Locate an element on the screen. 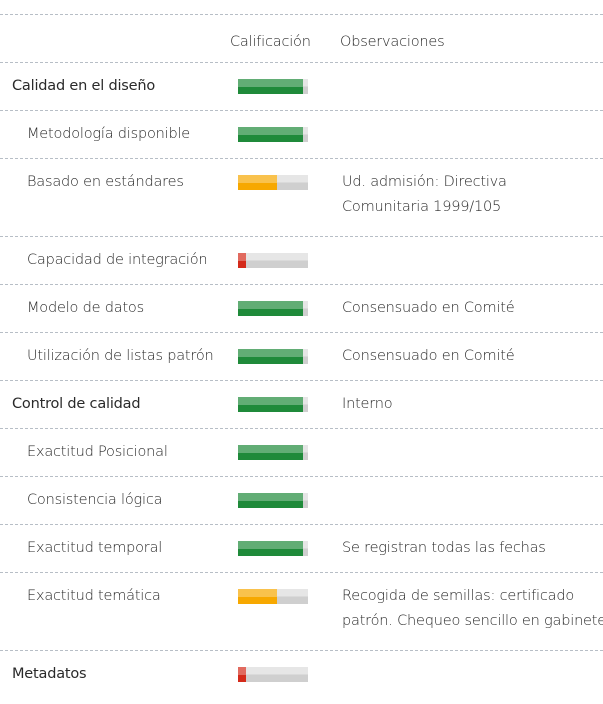  header-observations: Observaciones is located at coordinates (392, 42).